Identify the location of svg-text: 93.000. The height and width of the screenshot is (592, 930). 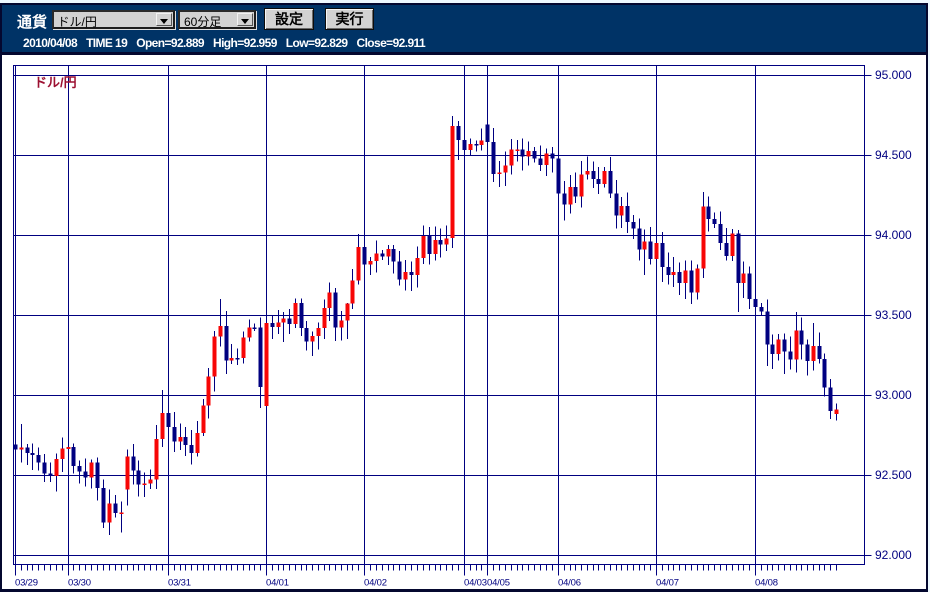
(893, 395).